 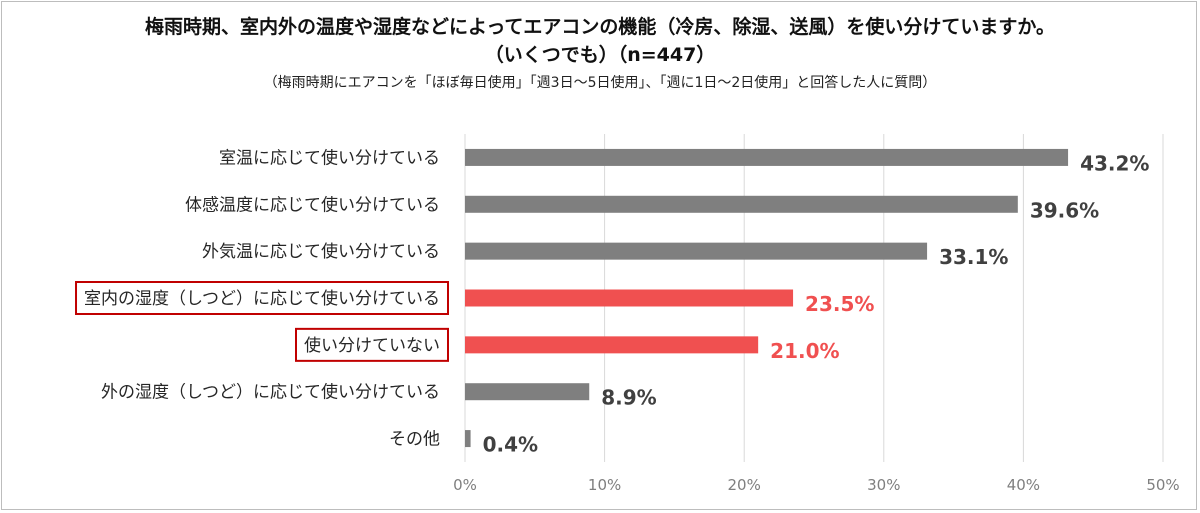 What do you see at coordinates (1064, 210) in the screenshot?
I see `data-label: 39.6%` at bounding box center [1064, 210].